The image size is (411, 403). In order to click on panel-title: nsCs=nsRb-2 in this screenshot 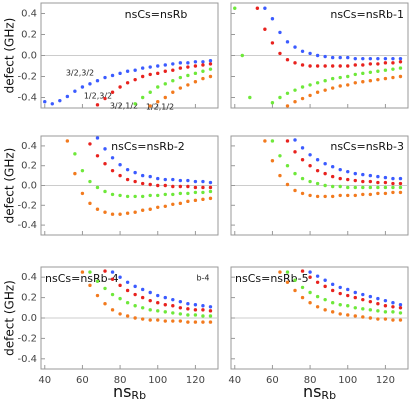, I will do `click(148, 146)`.